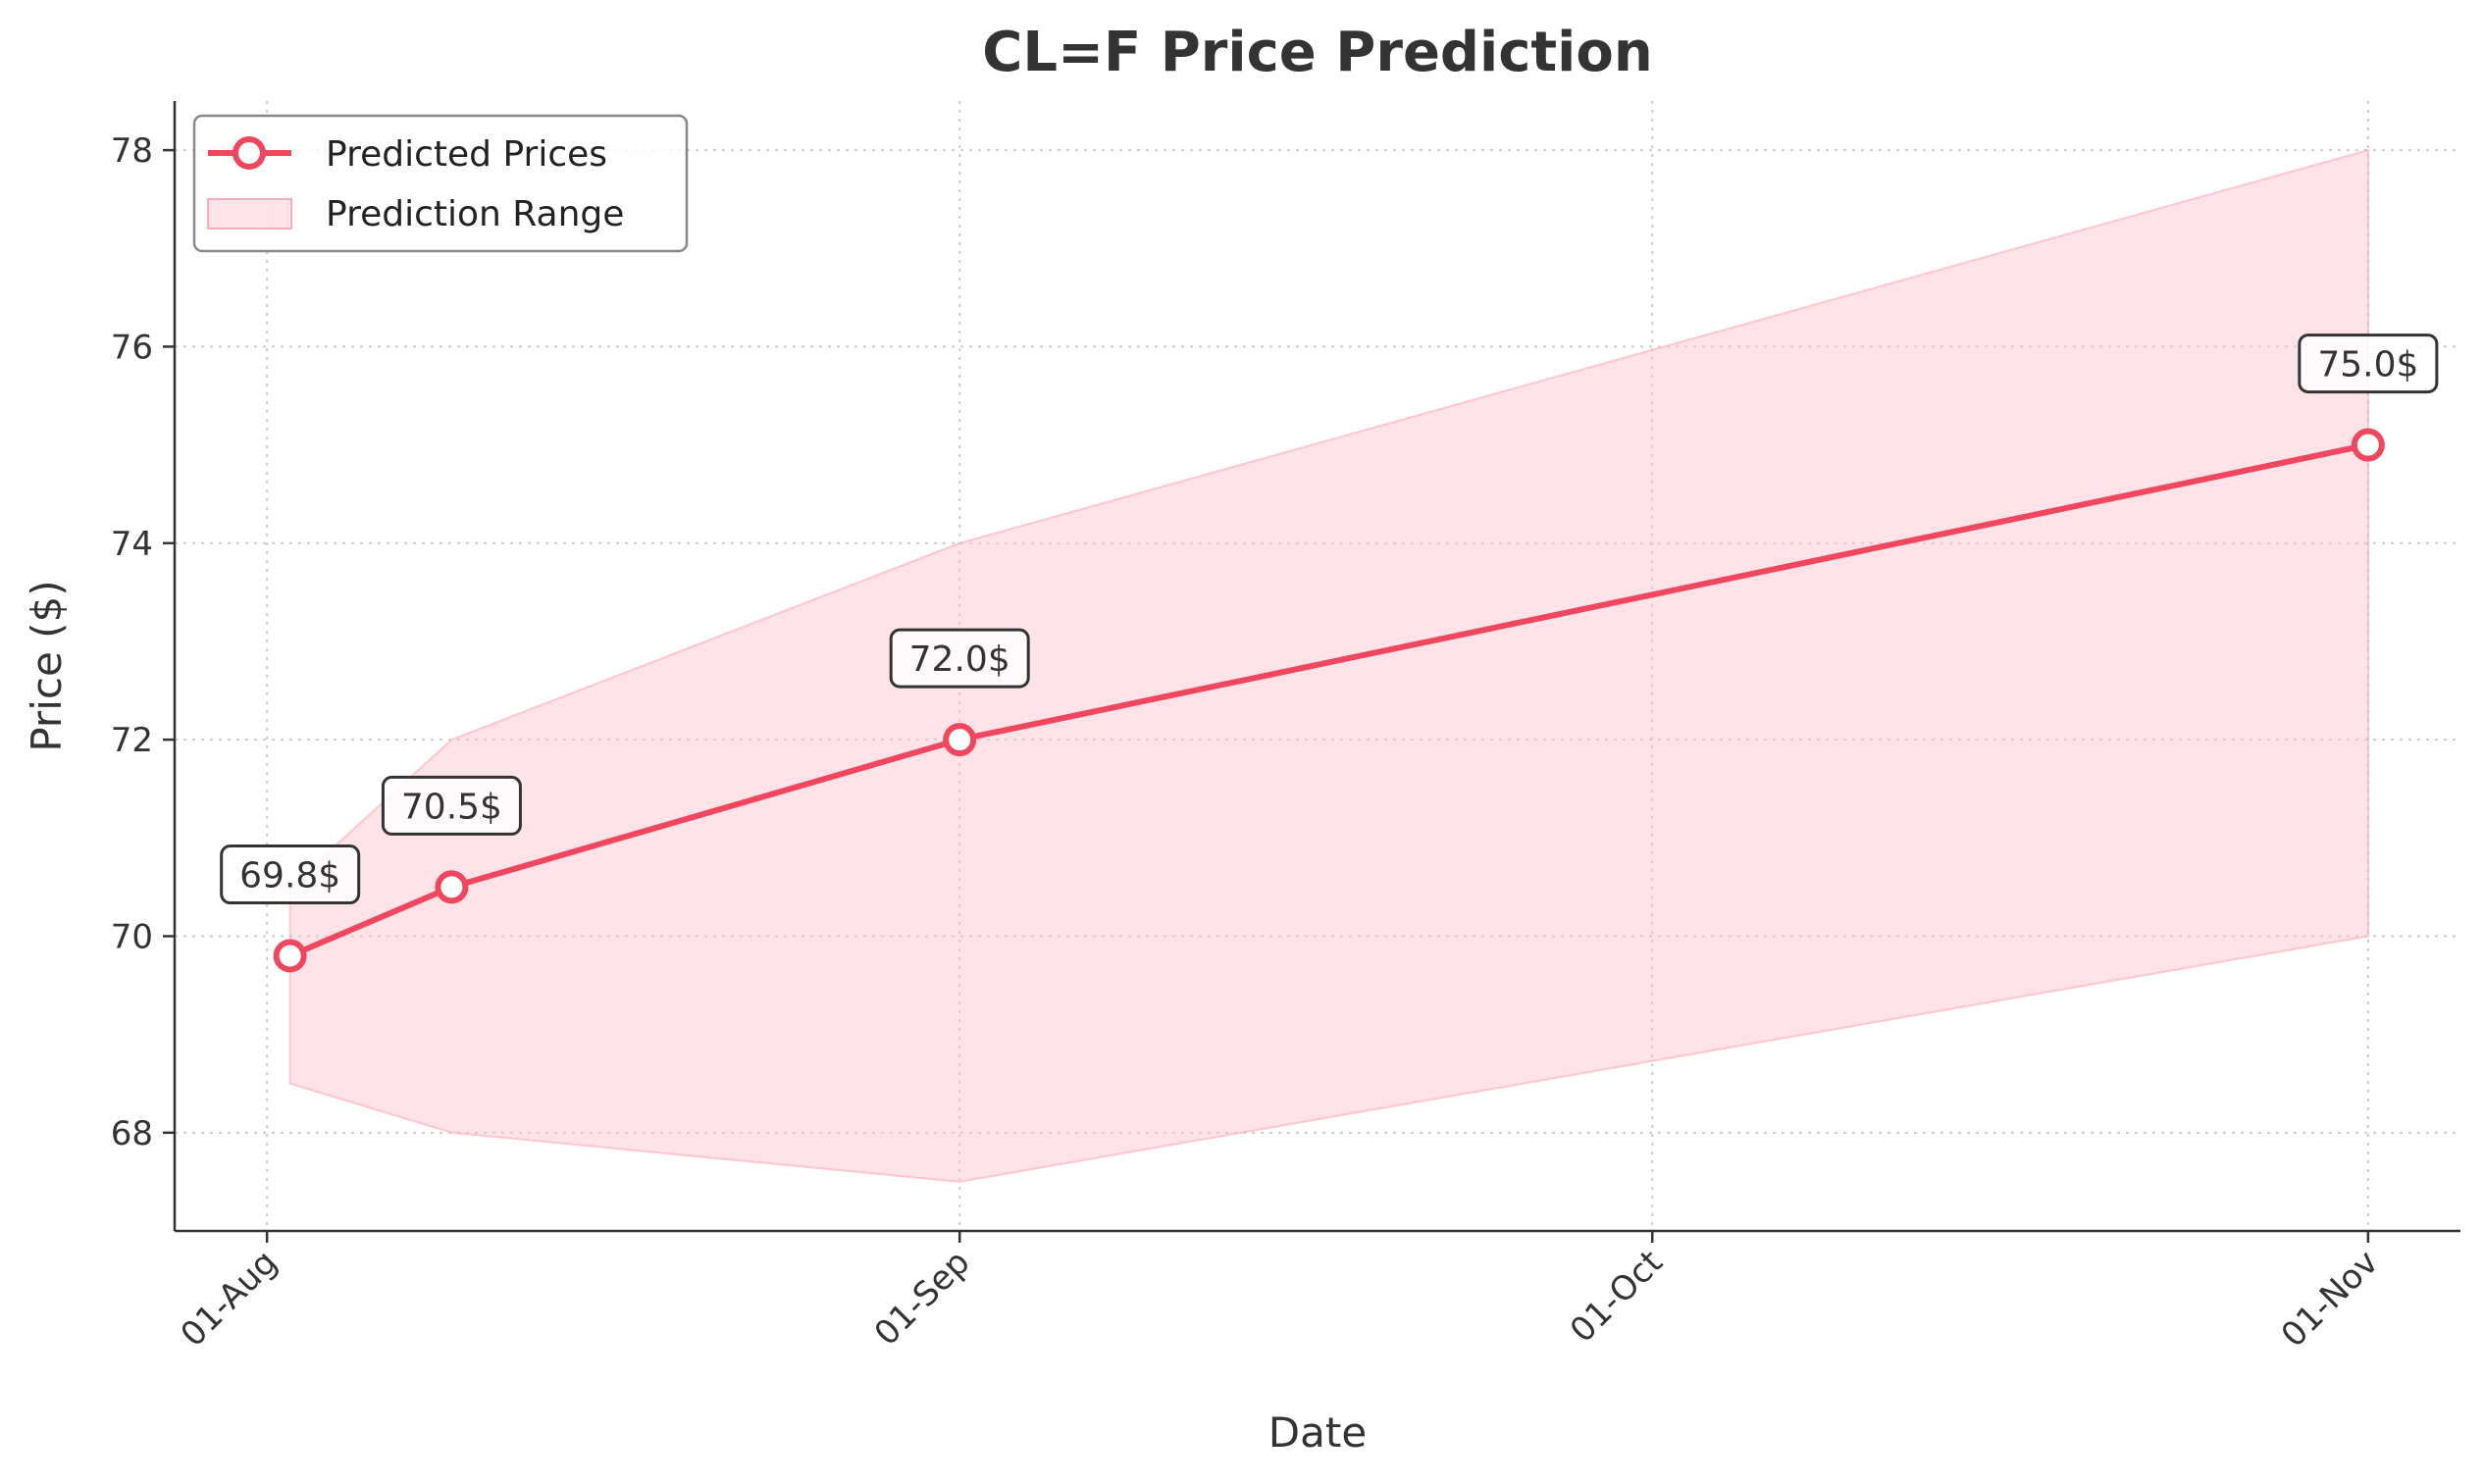 The height and width of the screenshot is (1484, 2483). I want to click on legend-entry-prediction-range: Prediction Range, so click(475, 214).